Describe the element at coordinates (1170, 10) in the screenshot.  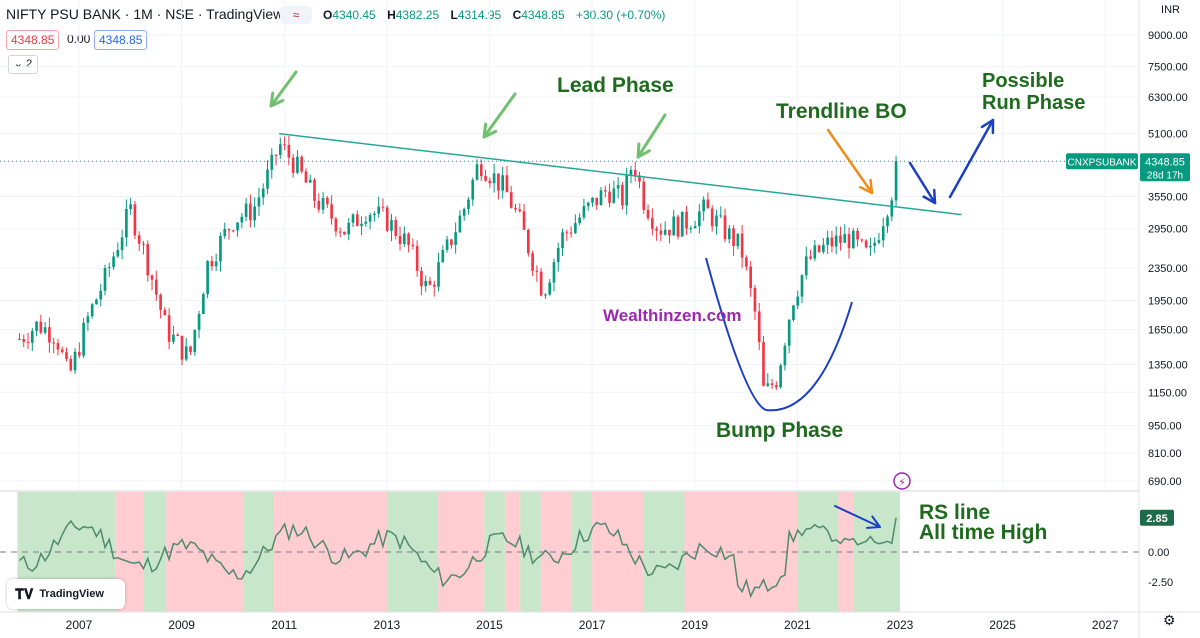
I see `currency-label: INR` at that location.